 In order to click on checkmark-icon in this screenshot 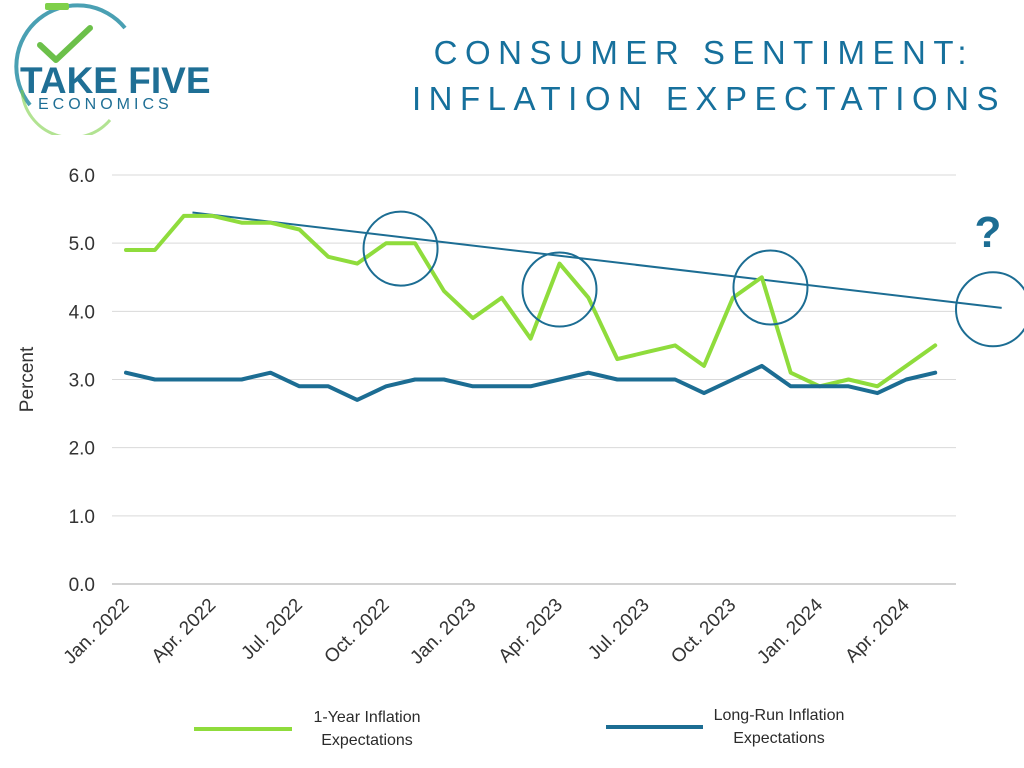, I will do `click(65, 44)`.